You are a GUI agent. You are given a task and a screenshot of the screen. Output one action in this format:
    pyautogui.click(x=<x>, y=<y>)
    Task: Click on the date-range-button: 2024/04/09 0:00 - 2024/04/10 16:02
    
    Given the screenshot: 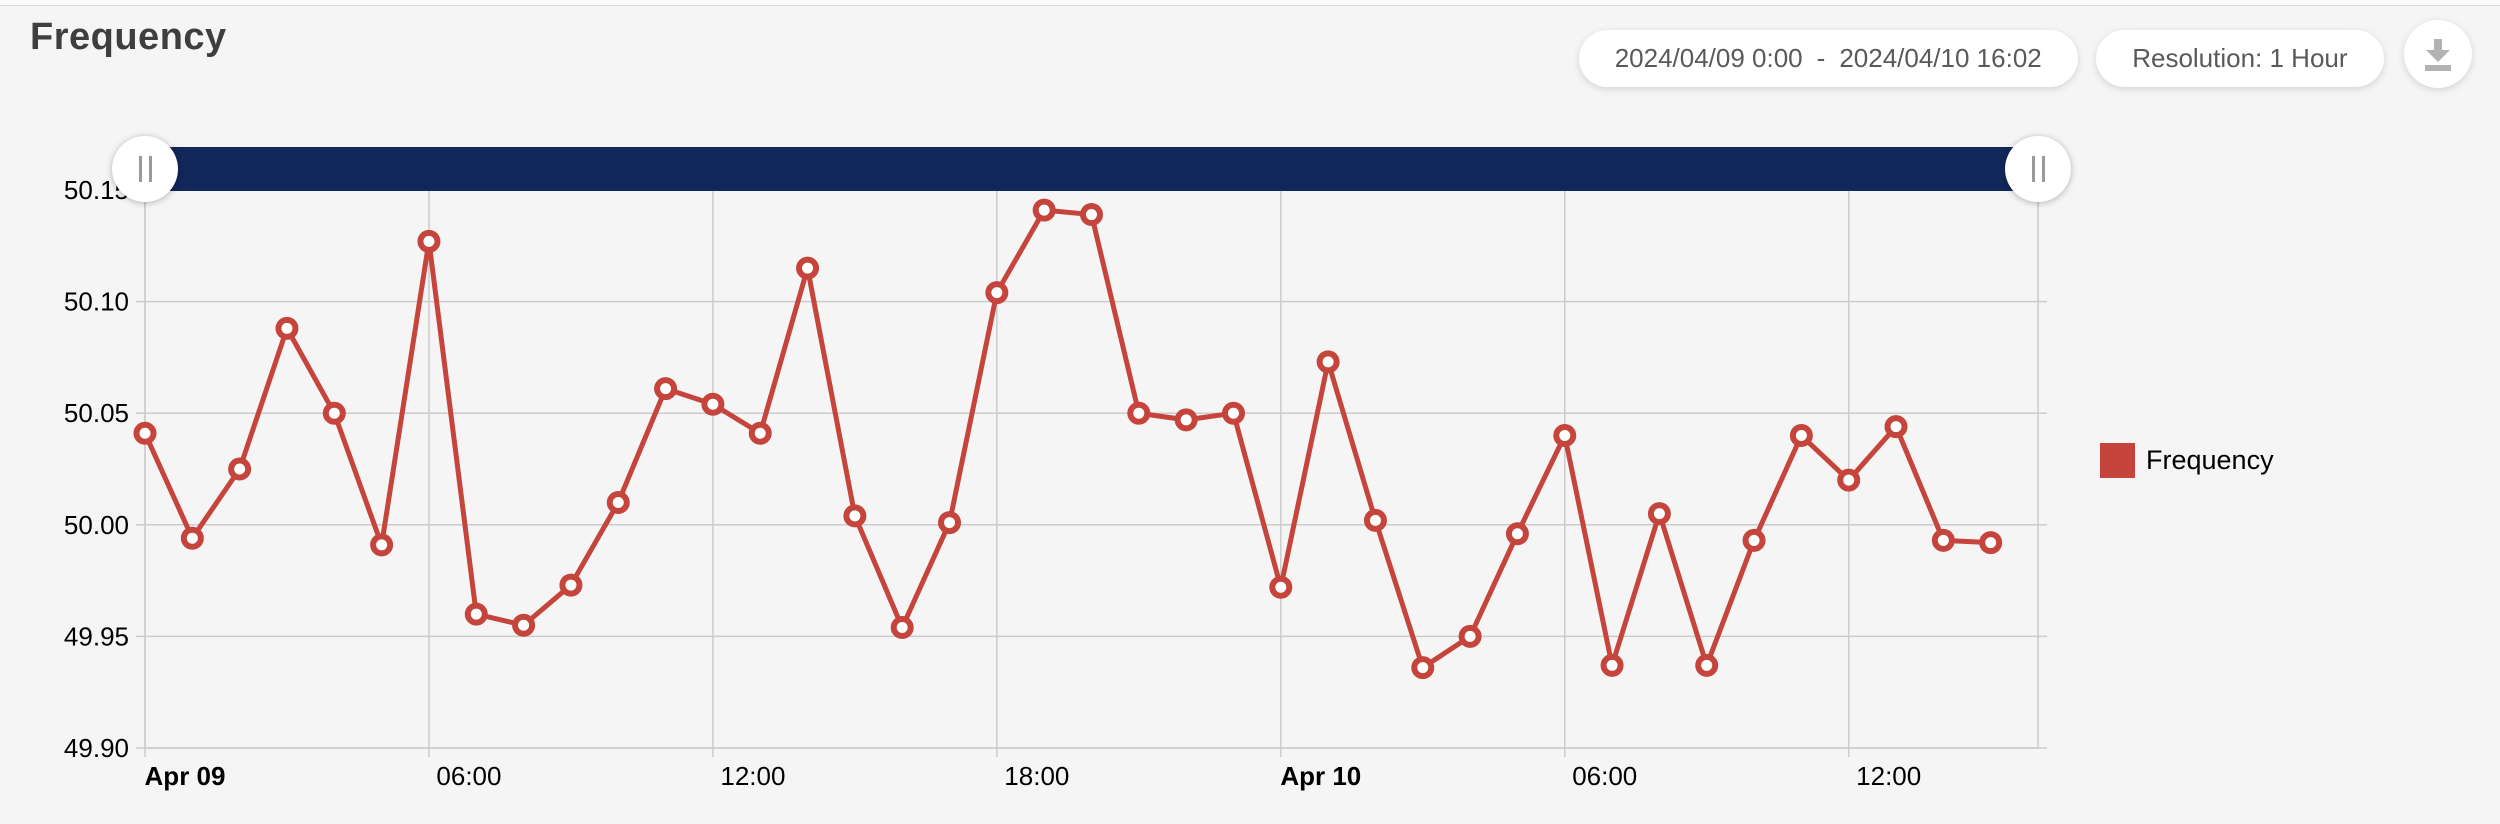 What is the action you would take?
    pyautogui.click(x=1828, y=58)
    